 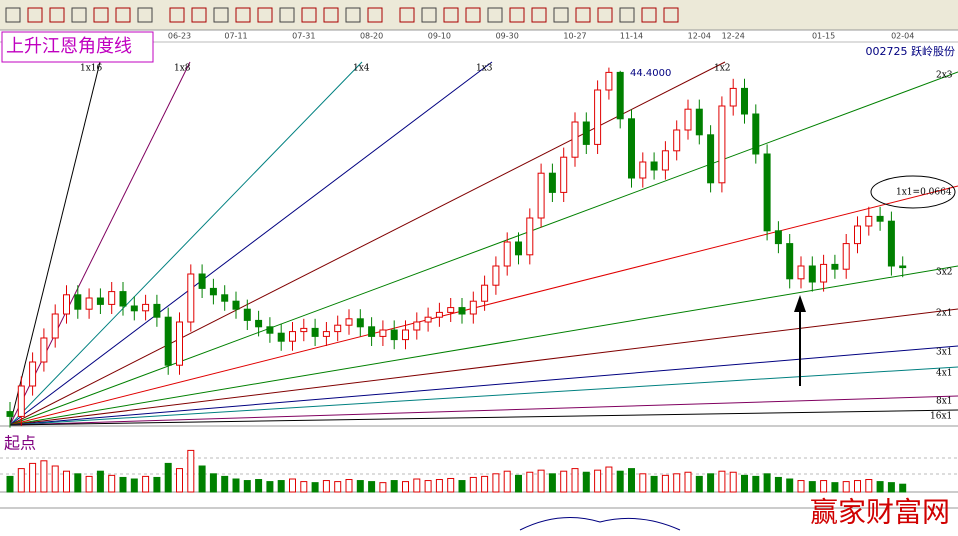 I want to click on volume-bars, so click(x=456, y=471).